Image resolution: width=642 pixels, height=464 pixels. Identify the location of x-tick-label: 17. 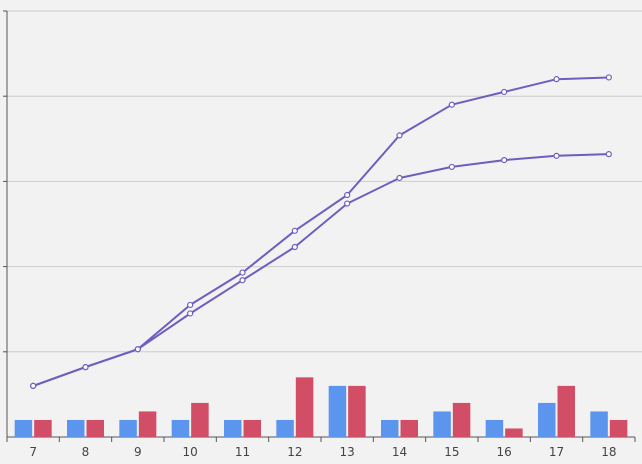
(556, 452).